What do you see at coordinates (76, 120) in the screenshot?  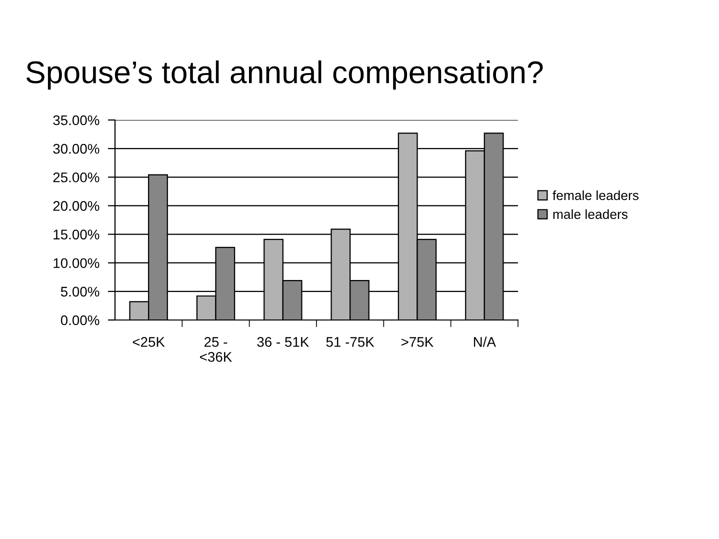 I see `y-tick-label: 35.00%` at bounding box center [76, 120].